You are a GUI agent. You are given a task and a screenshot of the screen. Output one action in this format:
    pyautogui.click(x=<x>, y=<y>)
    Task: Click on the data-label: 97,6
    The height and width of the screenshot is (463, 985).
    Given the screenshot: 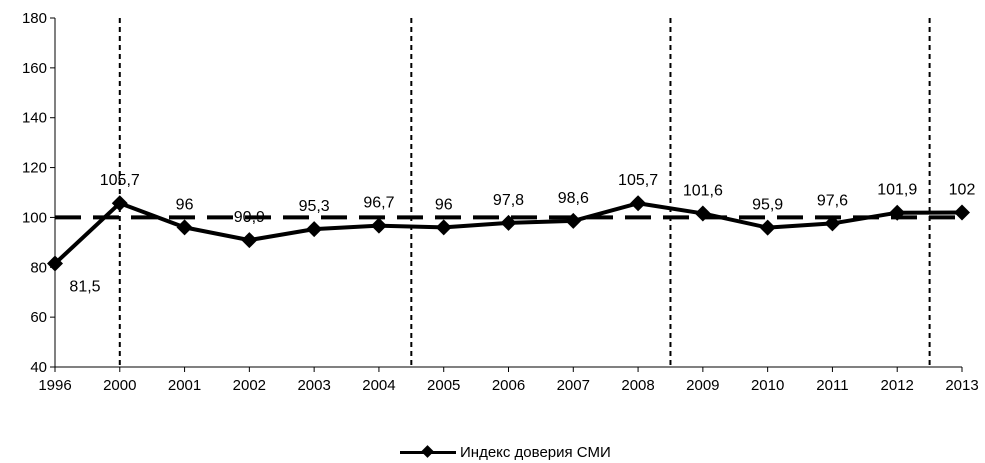 What is the action you would take?
    pyautogui.click(x=832, y=200)
    